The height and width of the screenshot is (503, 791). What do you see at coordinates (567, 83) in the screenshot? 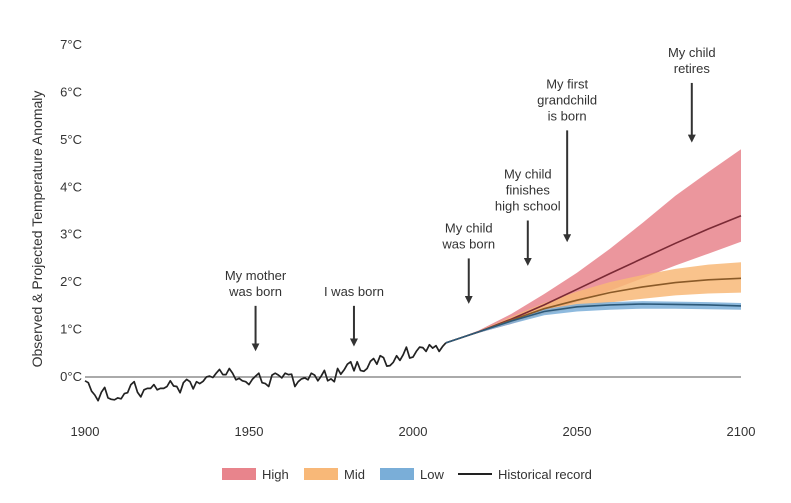
I see `annotation-label: My first` at bounding box center [567, 83].